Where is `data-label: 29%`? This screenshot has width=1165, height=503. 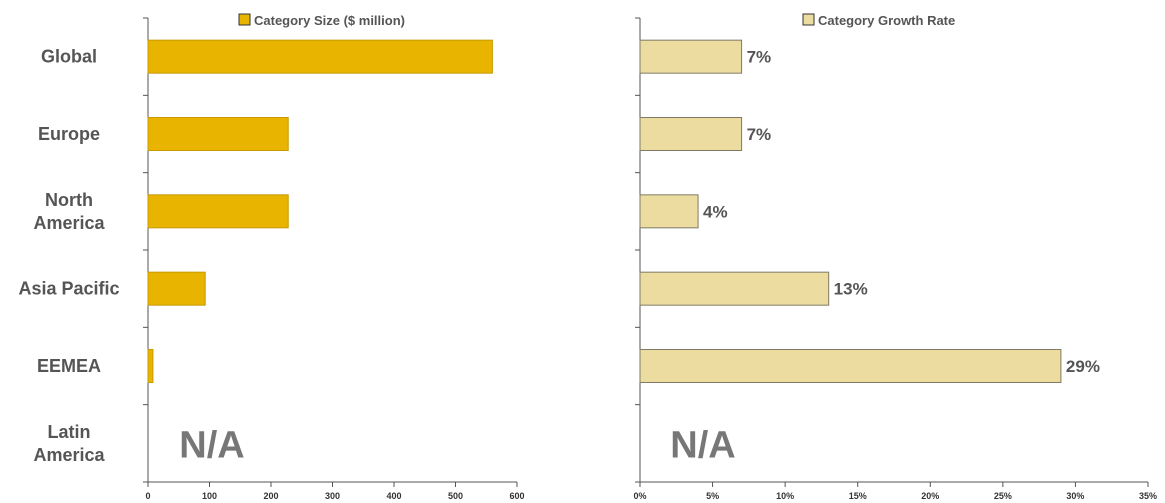
data-label: 29% is located at coordinates (1083, 366).